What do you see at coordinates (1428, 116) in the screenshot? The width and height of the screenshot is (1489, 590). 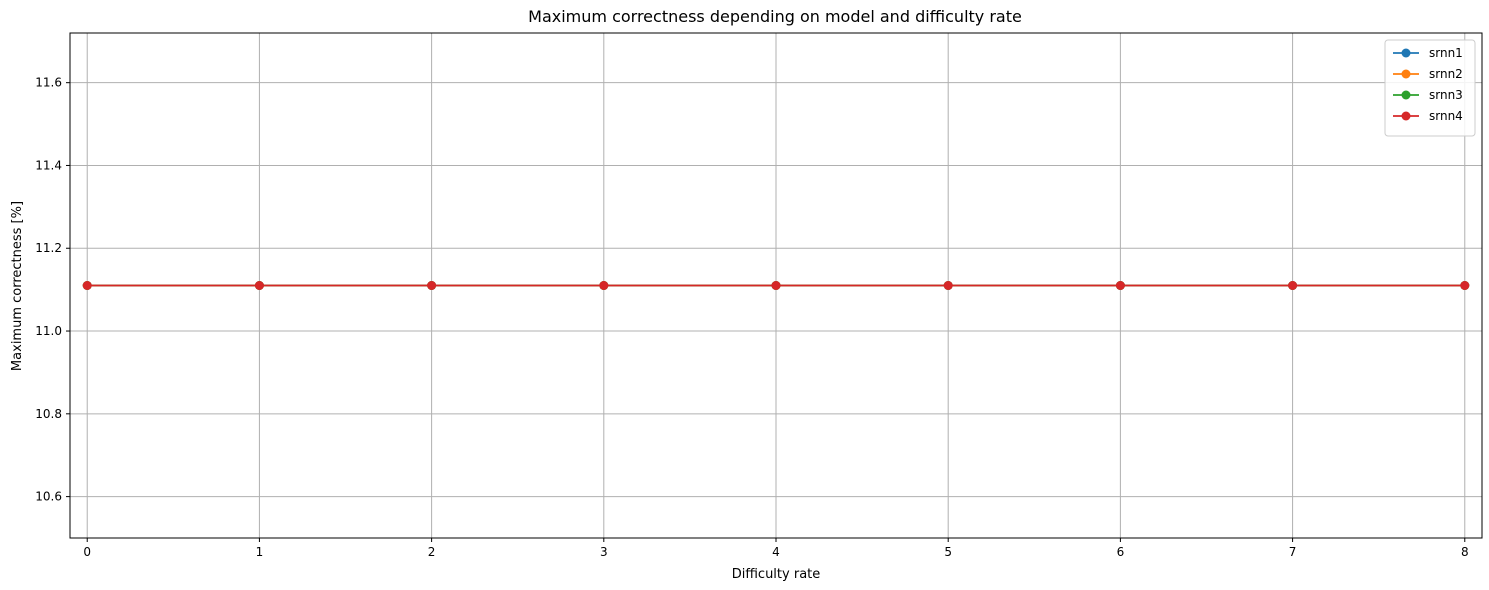 I see `legend-item: srnn4` at bounding box center [1428, 116].